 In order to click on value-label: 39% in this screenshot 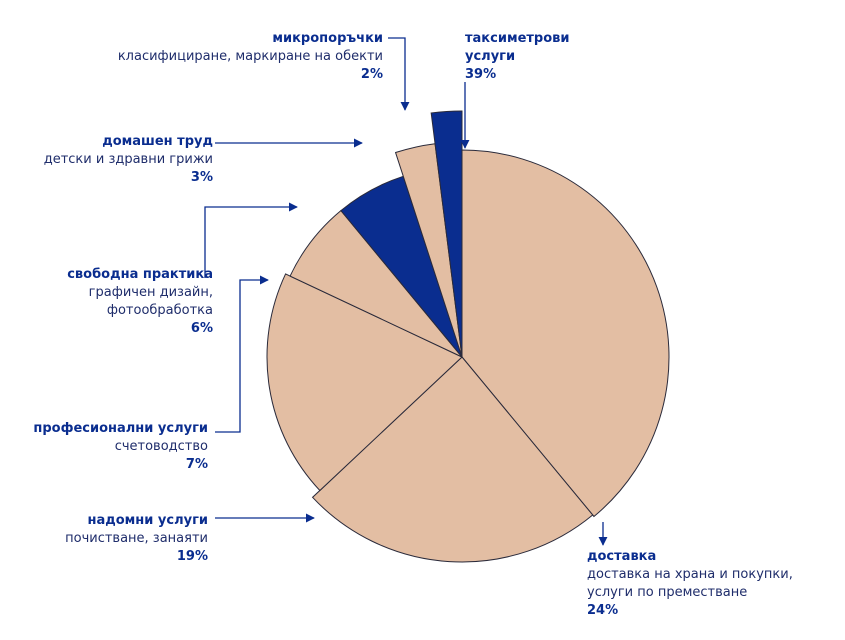, I will do `click(481, 74)`.